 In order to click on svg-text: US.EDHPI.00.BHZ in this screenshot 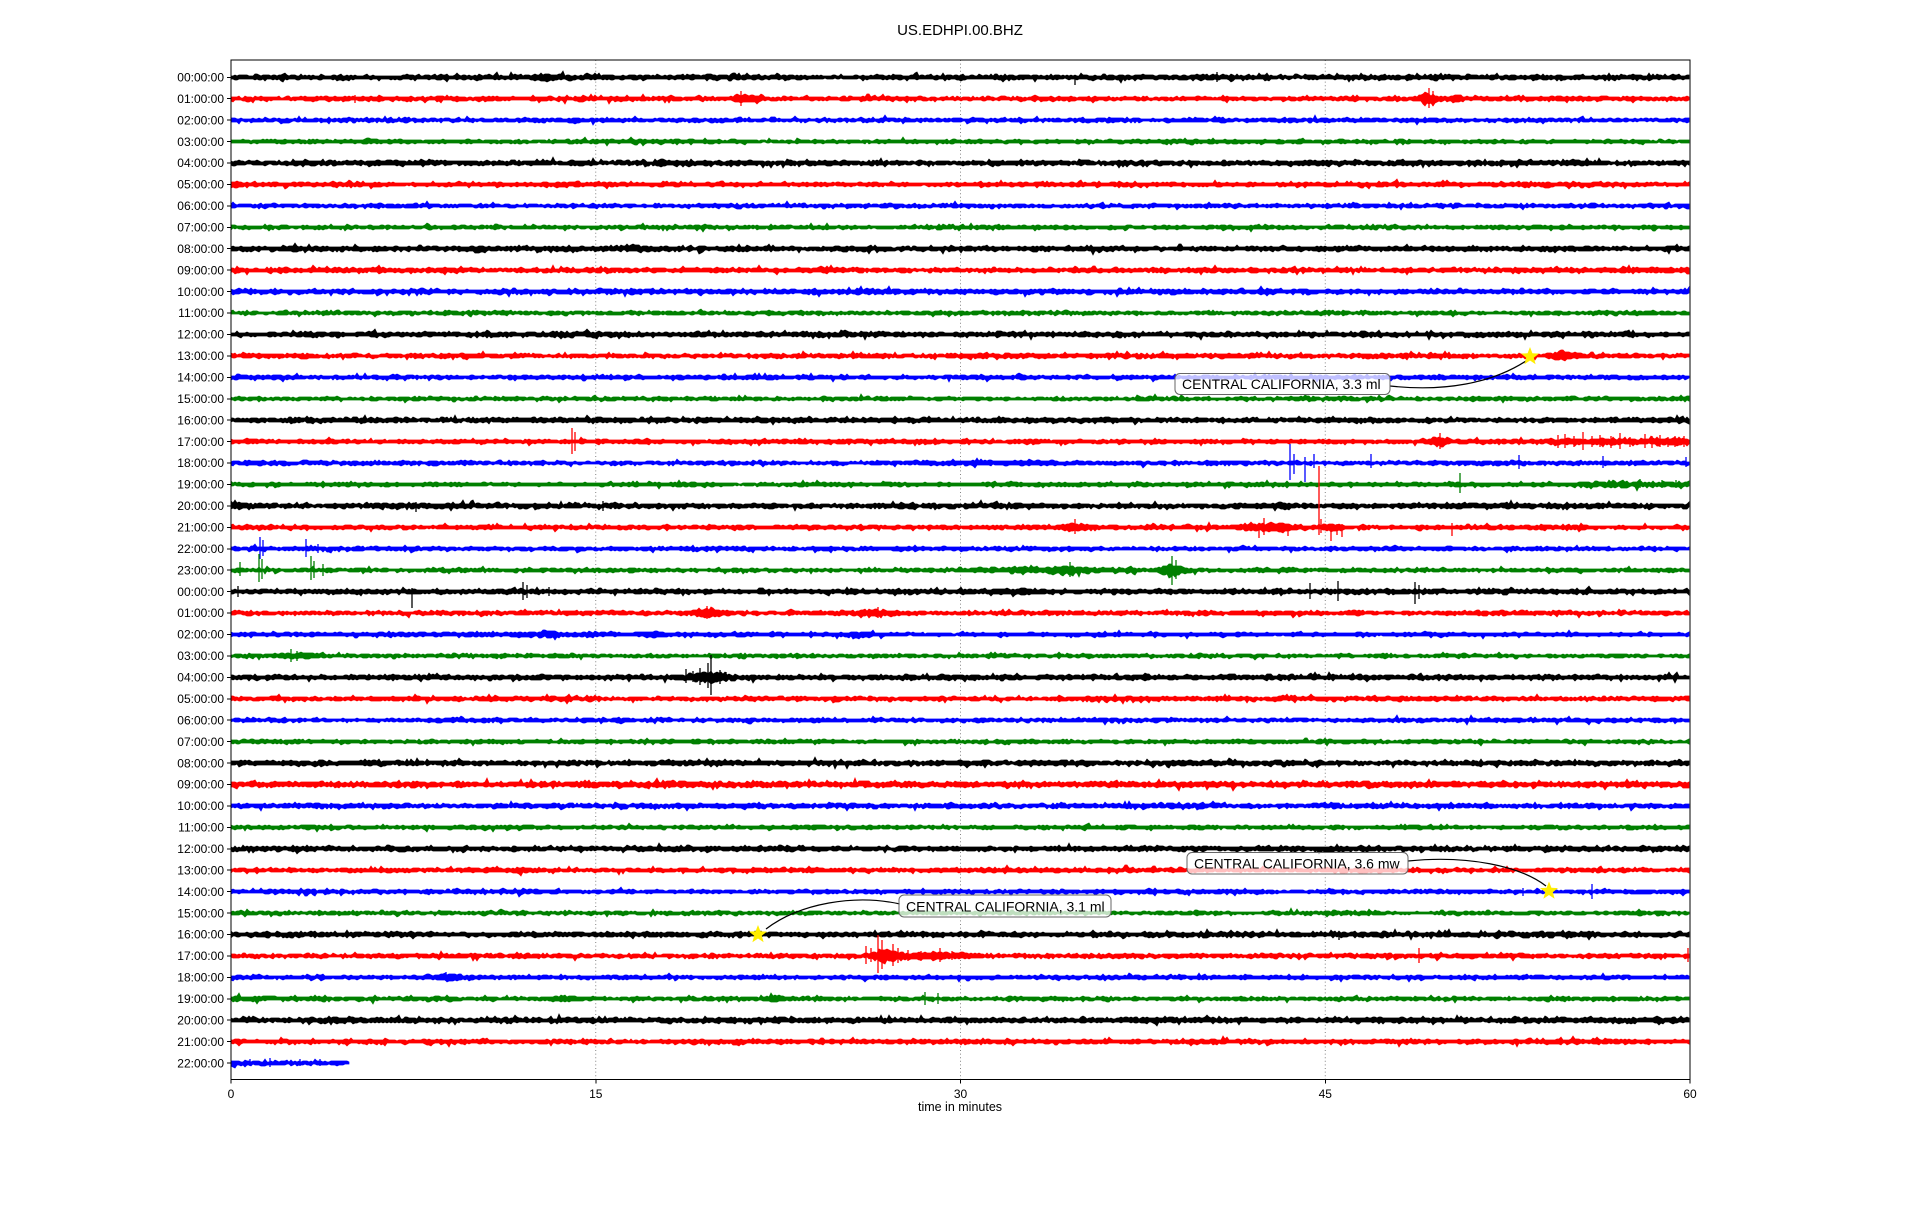, I will do `click(960, 30)`.